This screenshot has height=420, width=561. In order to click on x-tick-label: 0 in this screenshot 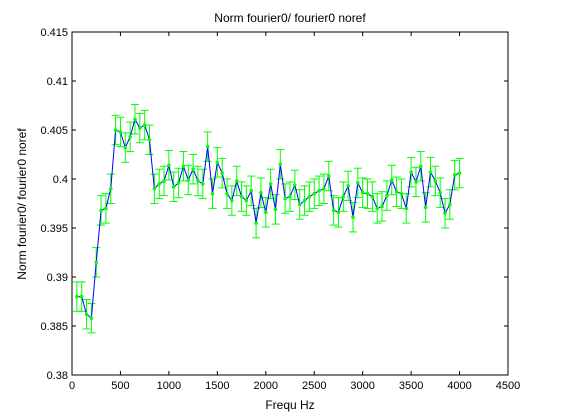, I will do `click(72, 386)`.